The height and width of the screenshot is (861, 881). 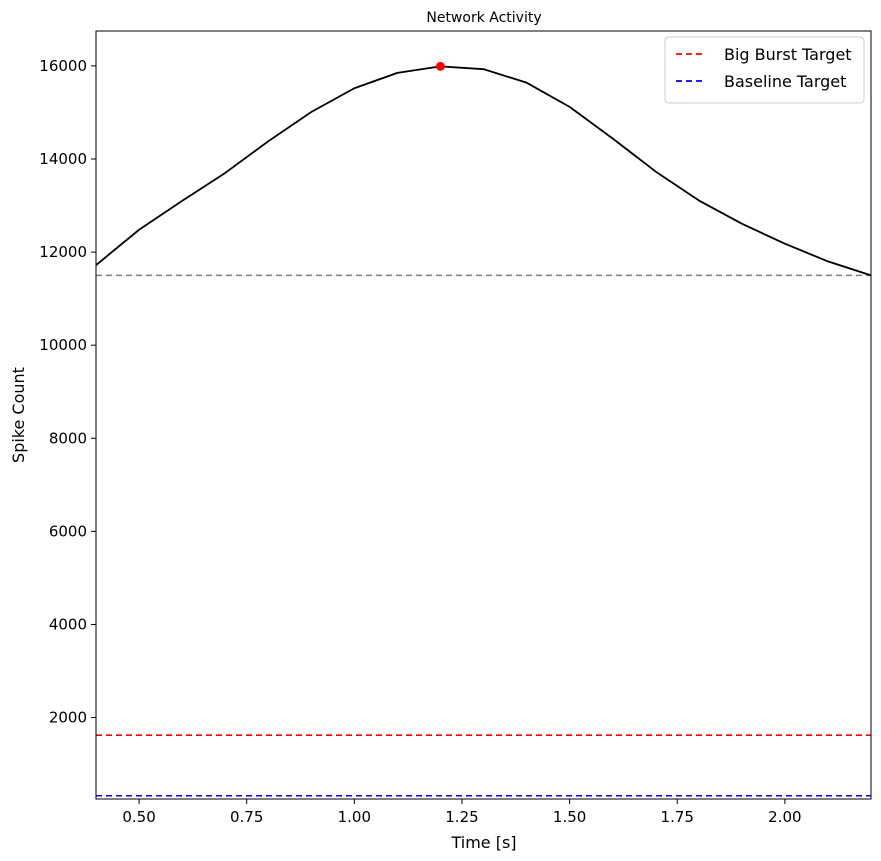 What do you see at coordinates (569, 817) in the screenshot?
I see `x-tick-label: 1.50` at bounding box center [569, 817].